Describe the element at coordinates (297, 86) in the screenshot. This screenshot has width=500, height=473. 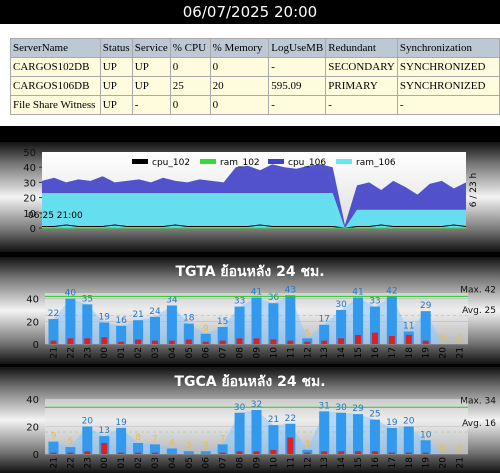
I see `table-cell: 595.09` at that location.